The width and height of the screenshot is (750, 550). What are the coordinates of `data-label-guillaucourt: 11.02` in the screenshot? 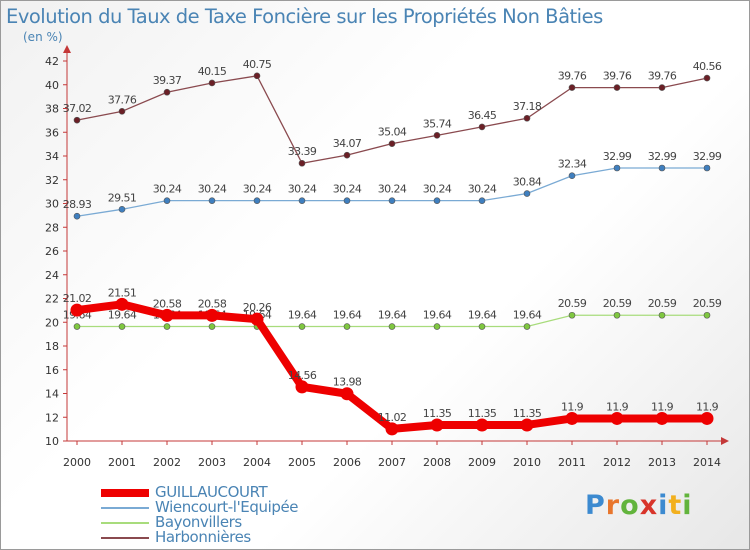 It's located at (392, 417).